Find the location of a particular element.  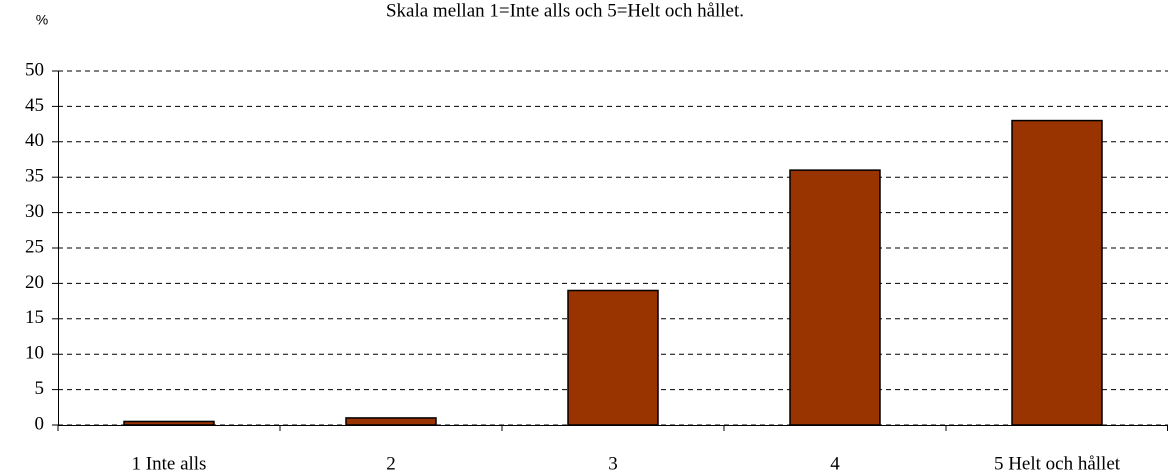

y-tick-label: 40 is located at coordinates (34, 140).